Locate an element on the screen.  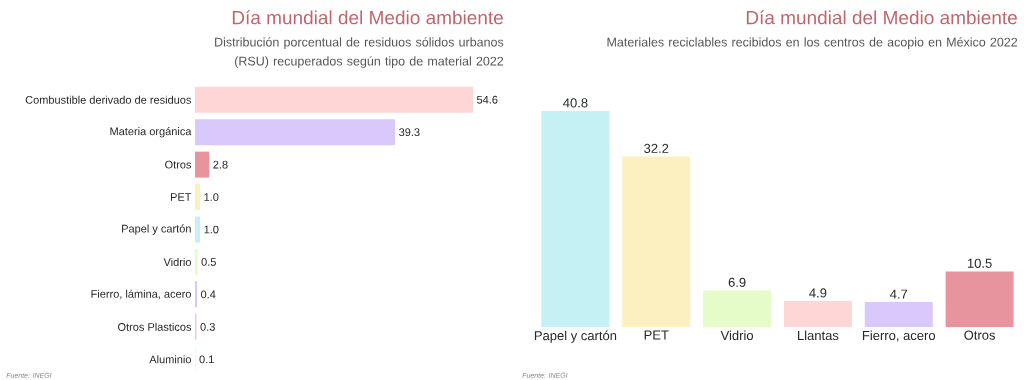
y-tick-label: Otros Plasticos is located at coordinates (155, 326).